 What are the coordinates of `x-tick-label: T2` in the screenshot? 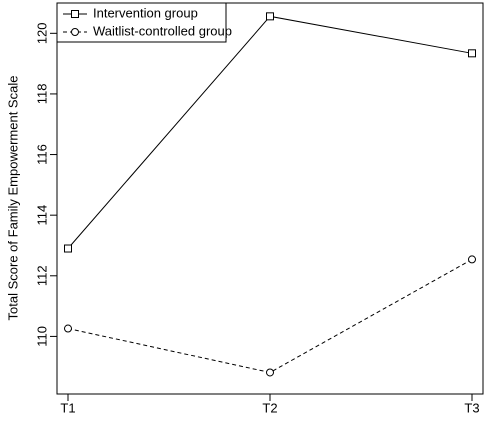 It's located at (269, 407).